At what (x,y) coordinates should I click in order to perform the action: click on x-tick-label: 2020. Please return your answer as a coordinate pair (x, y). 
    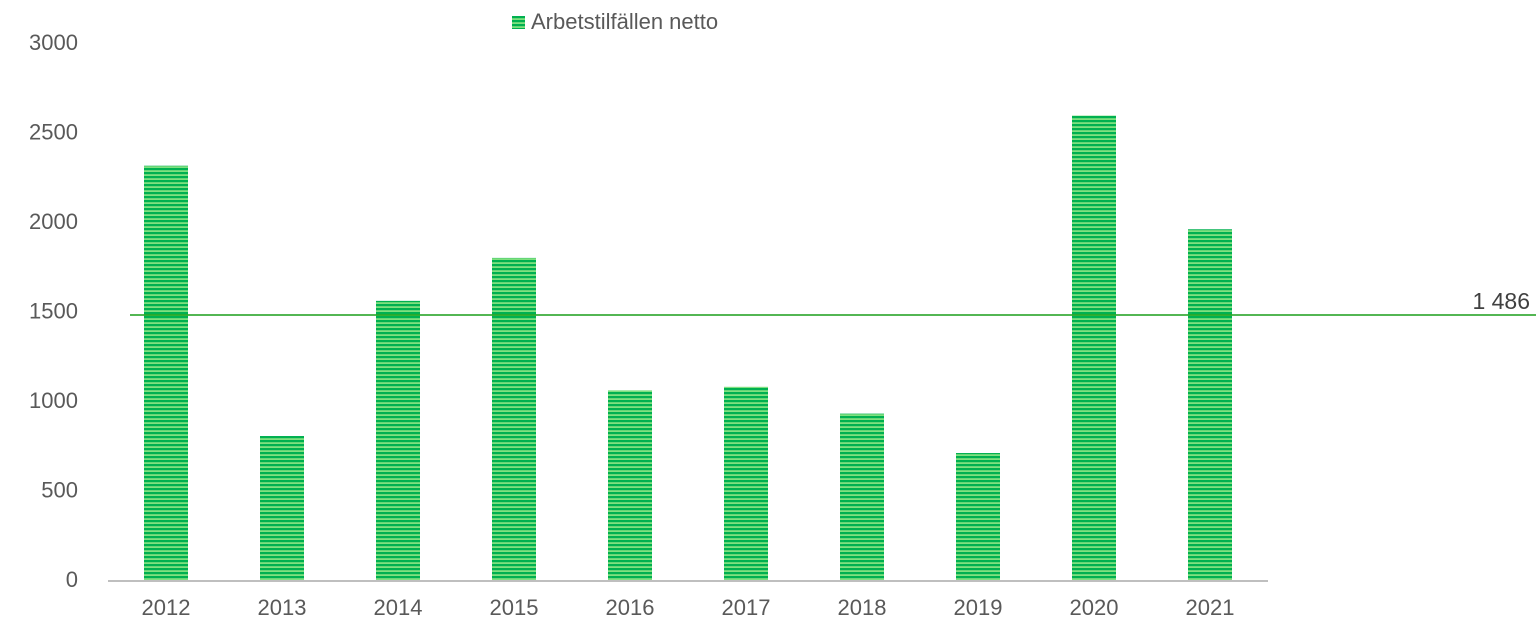
    Looking at the image, I should click on (1094, 607).